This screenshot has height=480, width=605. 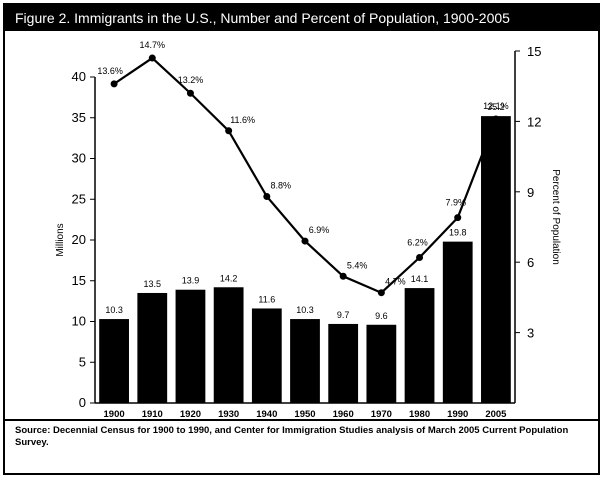 What do you see at coordinates (417, 243) in the screenshot?
I see `line-value-label: 6.2%` at bounding box center [417, 243].